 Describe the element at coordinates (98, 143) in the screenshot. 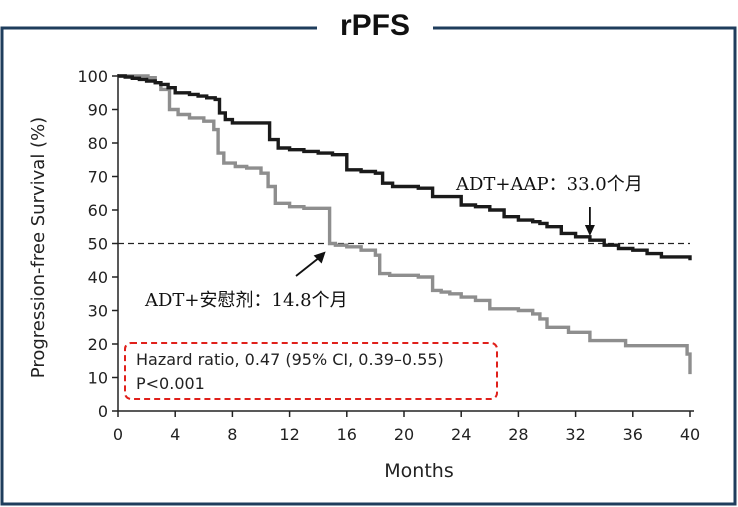

I see `y-tick-label: 80` at that location.